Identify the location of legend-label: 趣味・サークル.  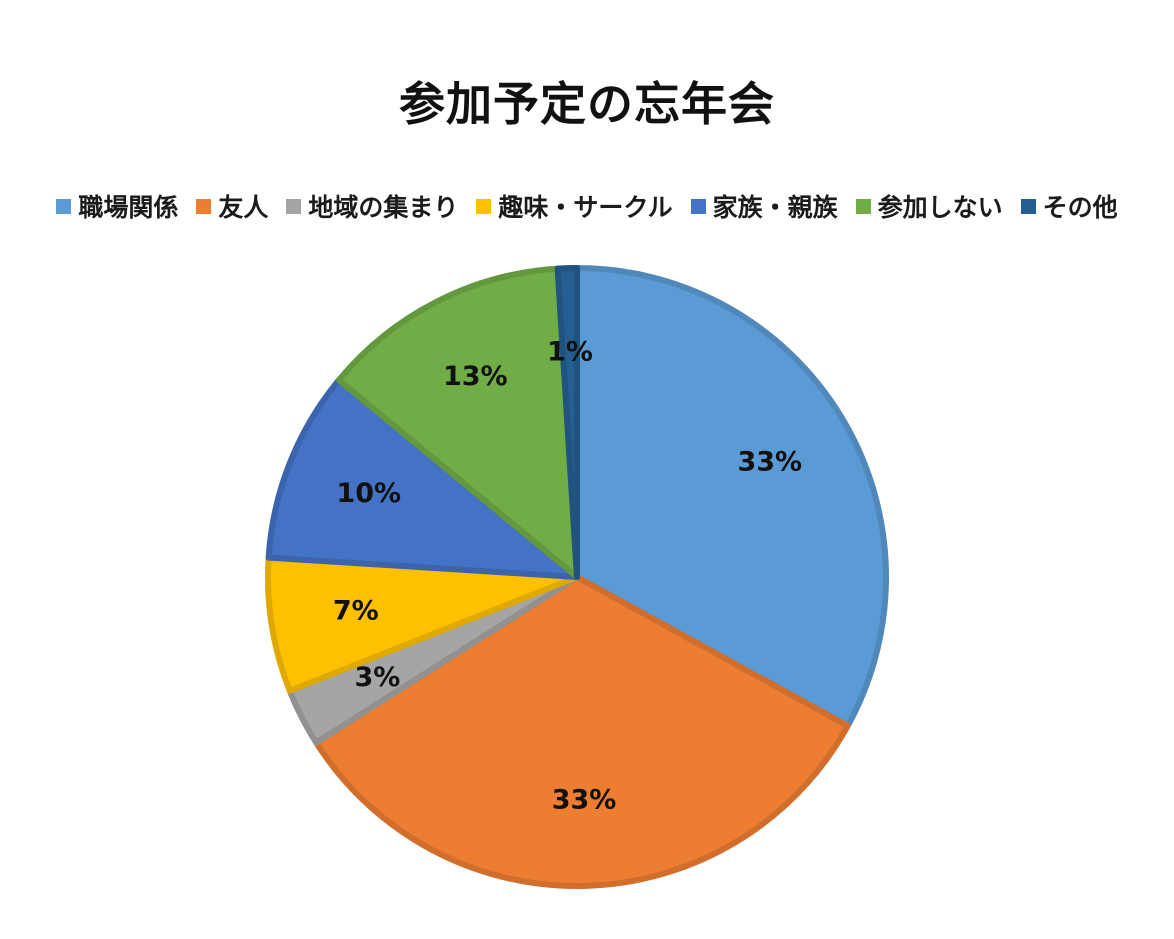
(585, 207).